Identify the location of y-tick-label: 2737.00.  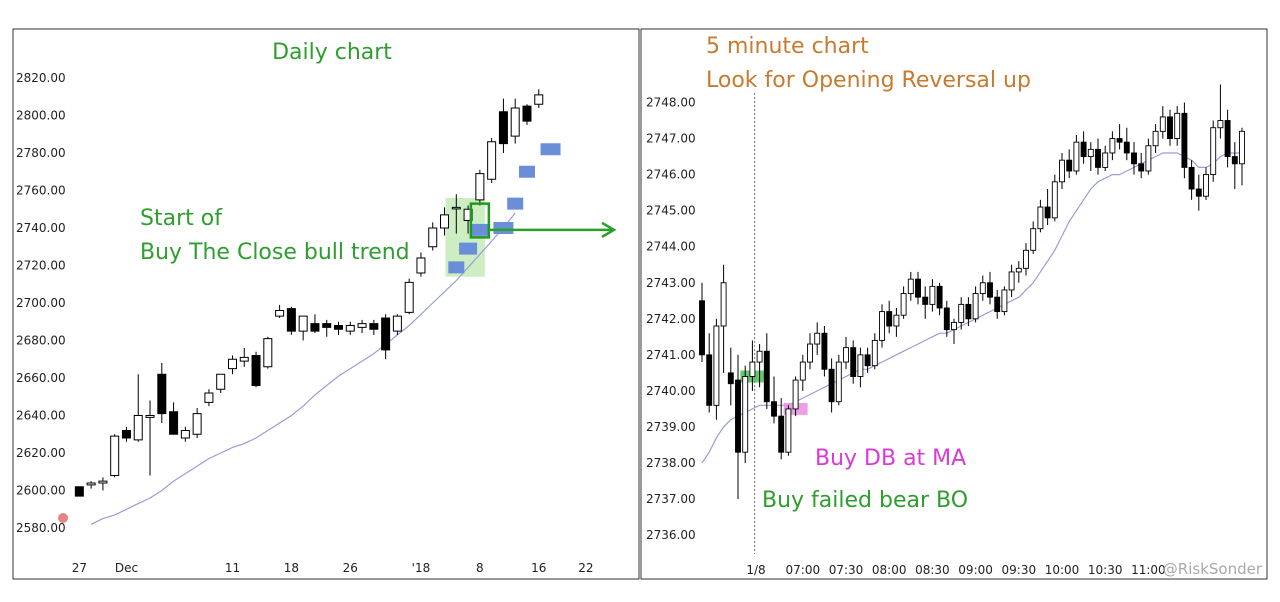
(671, 499).